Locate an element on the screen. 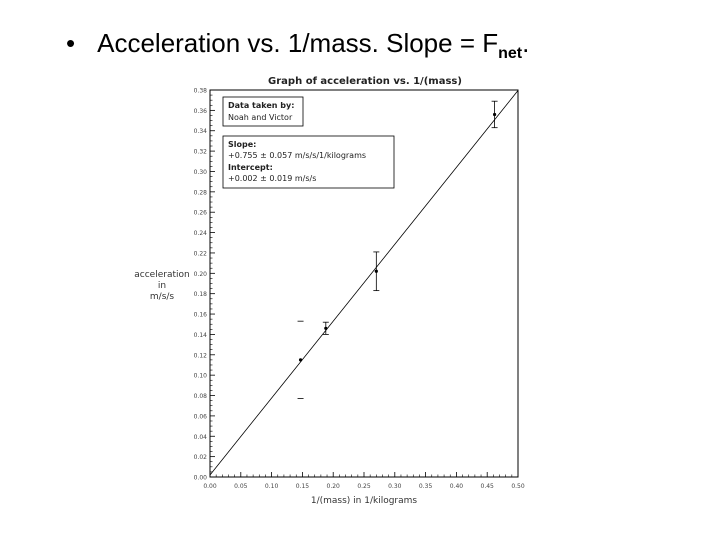 The image size is (720, 540). slide-title: • Acceleration vs. 1/mass. Slope = Fnet. is located at coordinates (297, 45).